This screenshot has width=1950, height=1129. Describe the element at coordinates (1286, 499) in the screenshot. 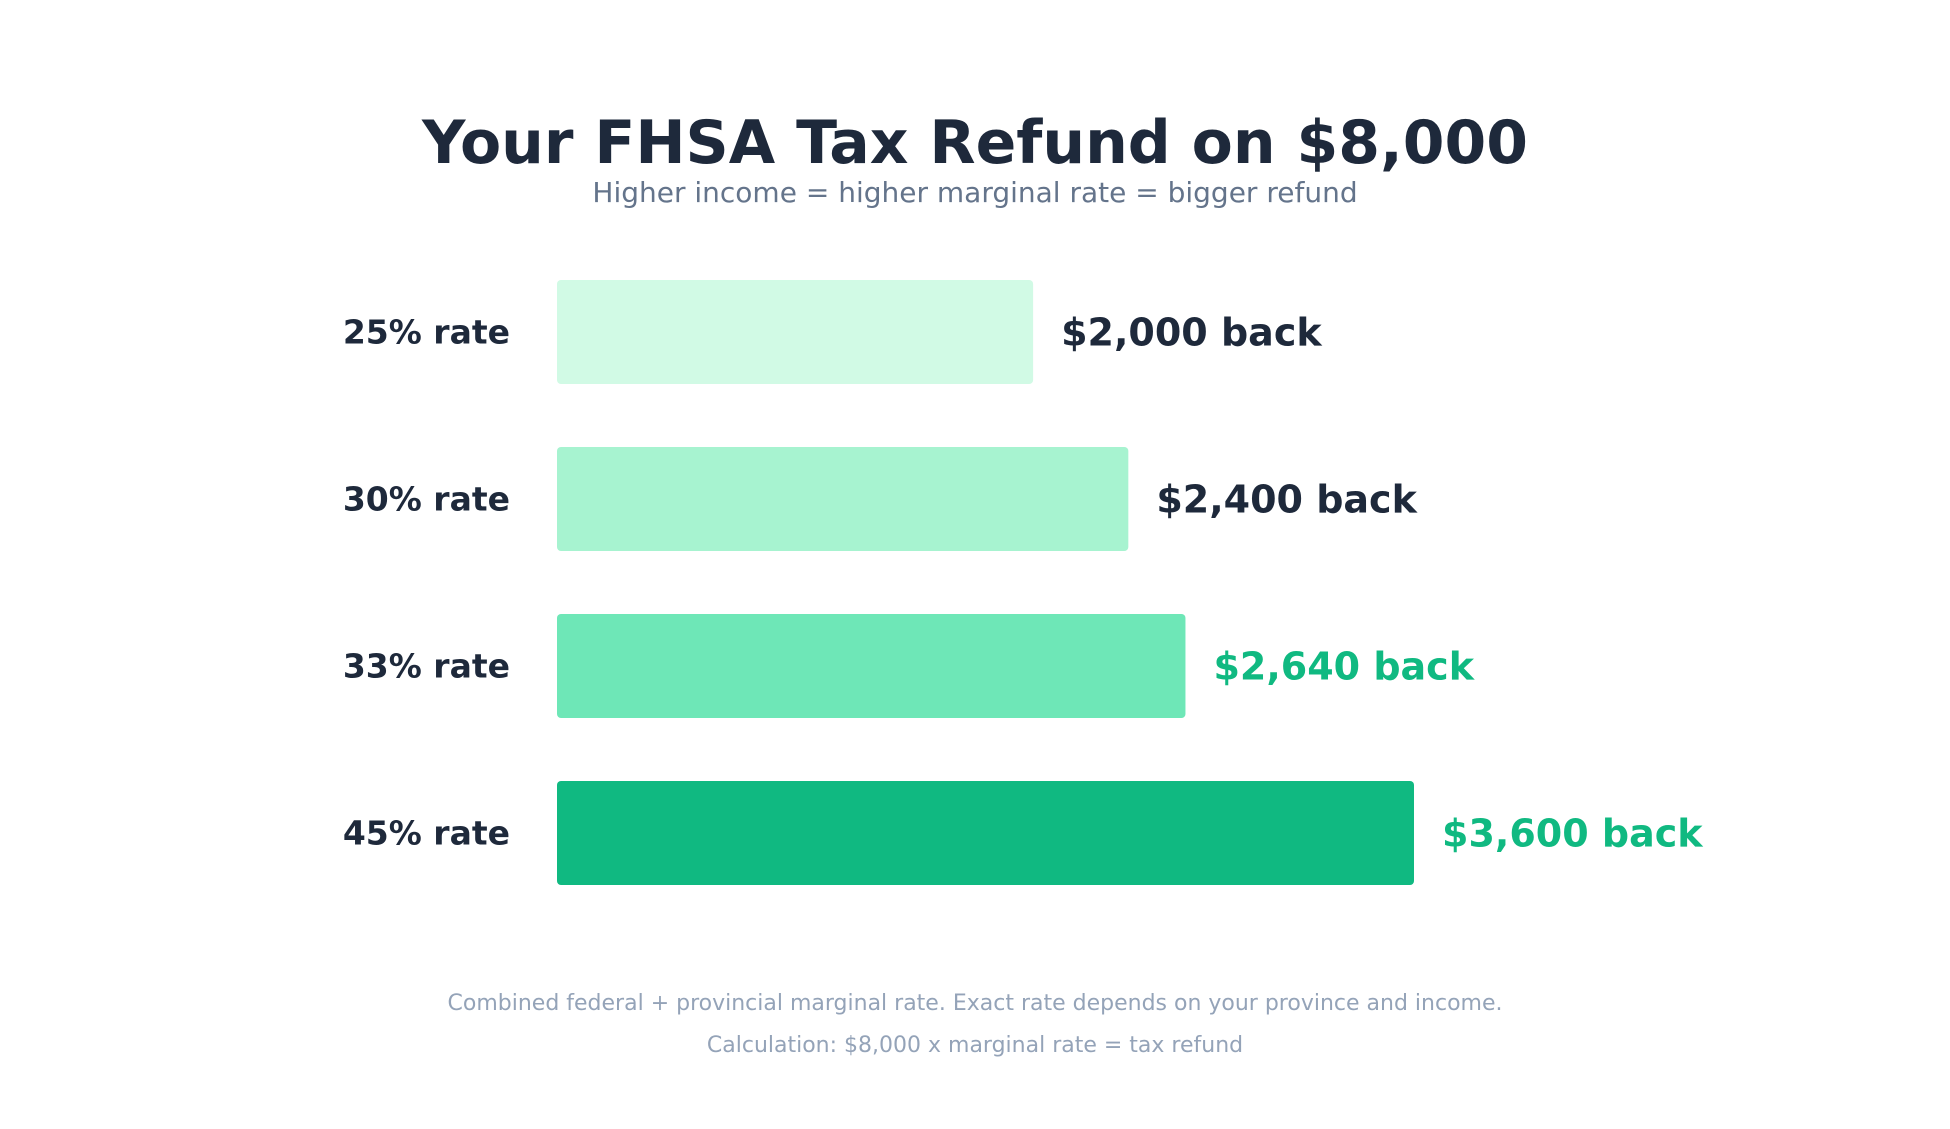

I see `value-label: $2,400 back` at that location.